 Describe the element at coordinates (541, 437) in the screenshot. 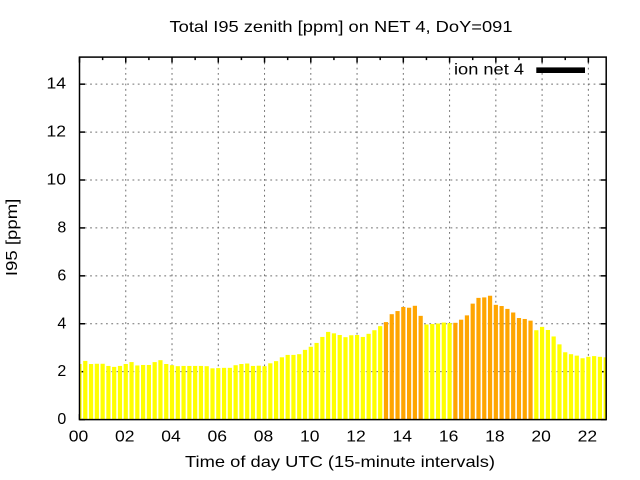

I see `svg-text: 20` at that location.